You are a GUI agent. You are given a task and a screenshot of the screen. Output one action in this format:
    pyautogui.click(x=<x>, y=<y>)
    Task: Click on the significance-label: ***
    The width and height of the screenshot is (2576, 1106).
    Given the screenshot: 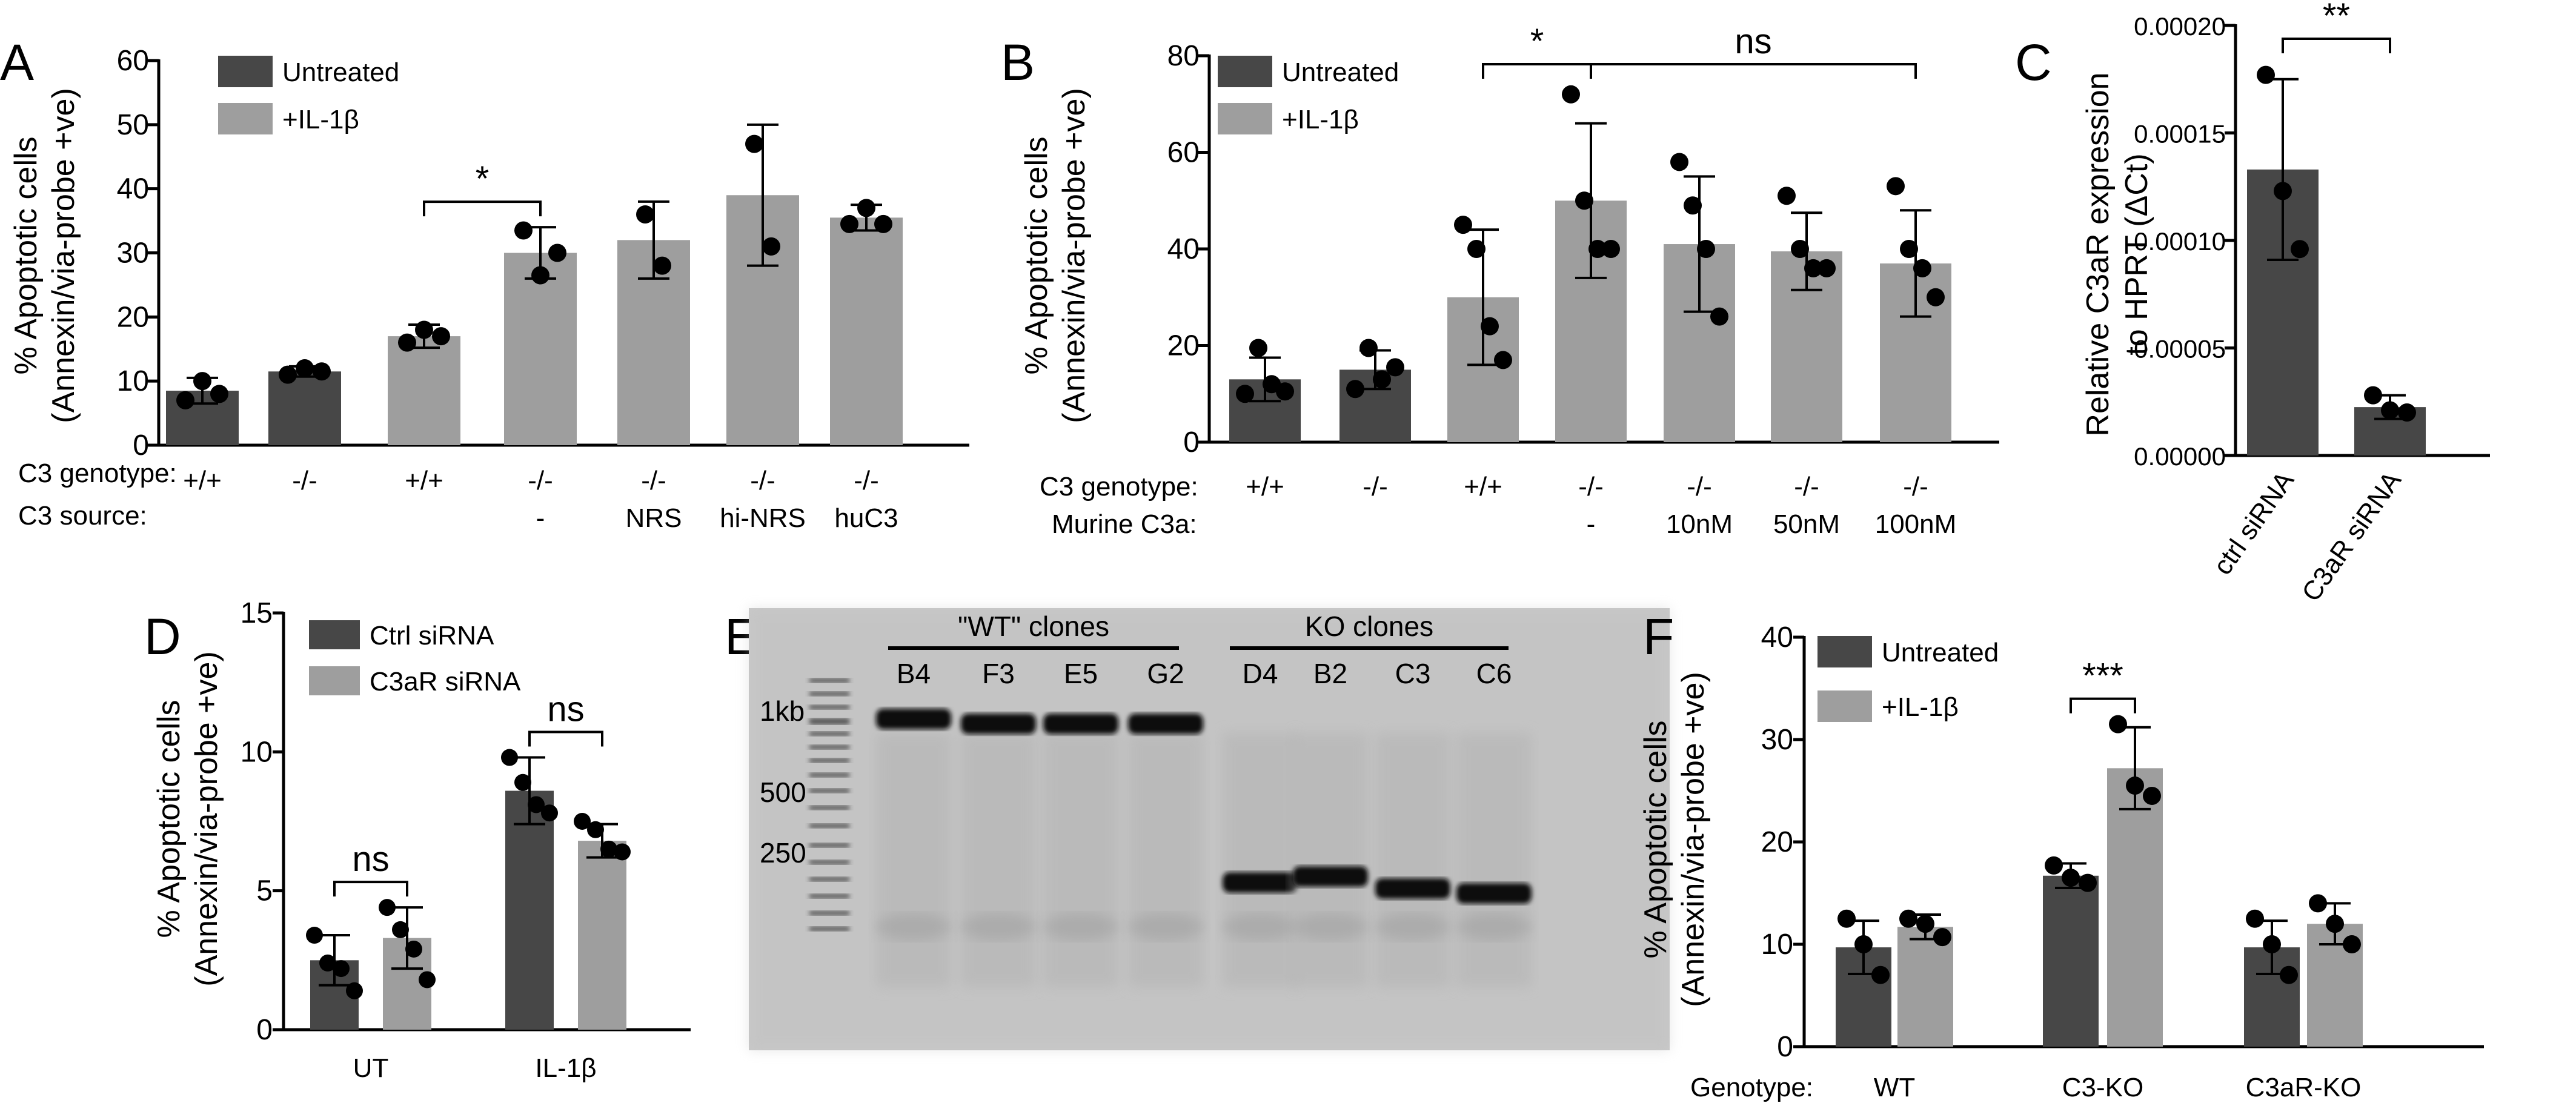 What is the action you would take?
    pyautogui.click(x=2102, y=676)
    